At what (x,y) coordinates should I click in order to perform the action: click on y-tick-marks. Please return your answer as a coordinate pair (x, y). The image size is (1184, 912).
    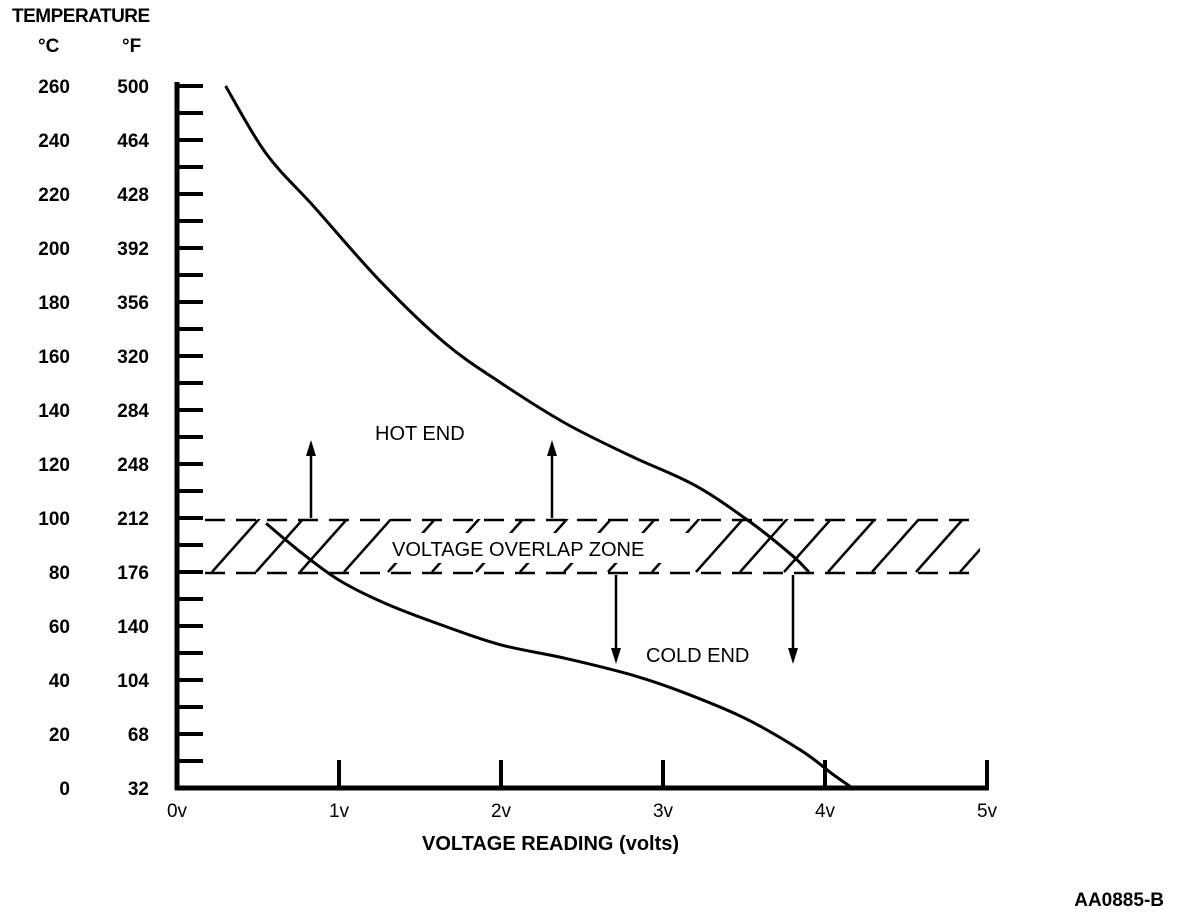
    Looking at the image, I should click on (190, 423).